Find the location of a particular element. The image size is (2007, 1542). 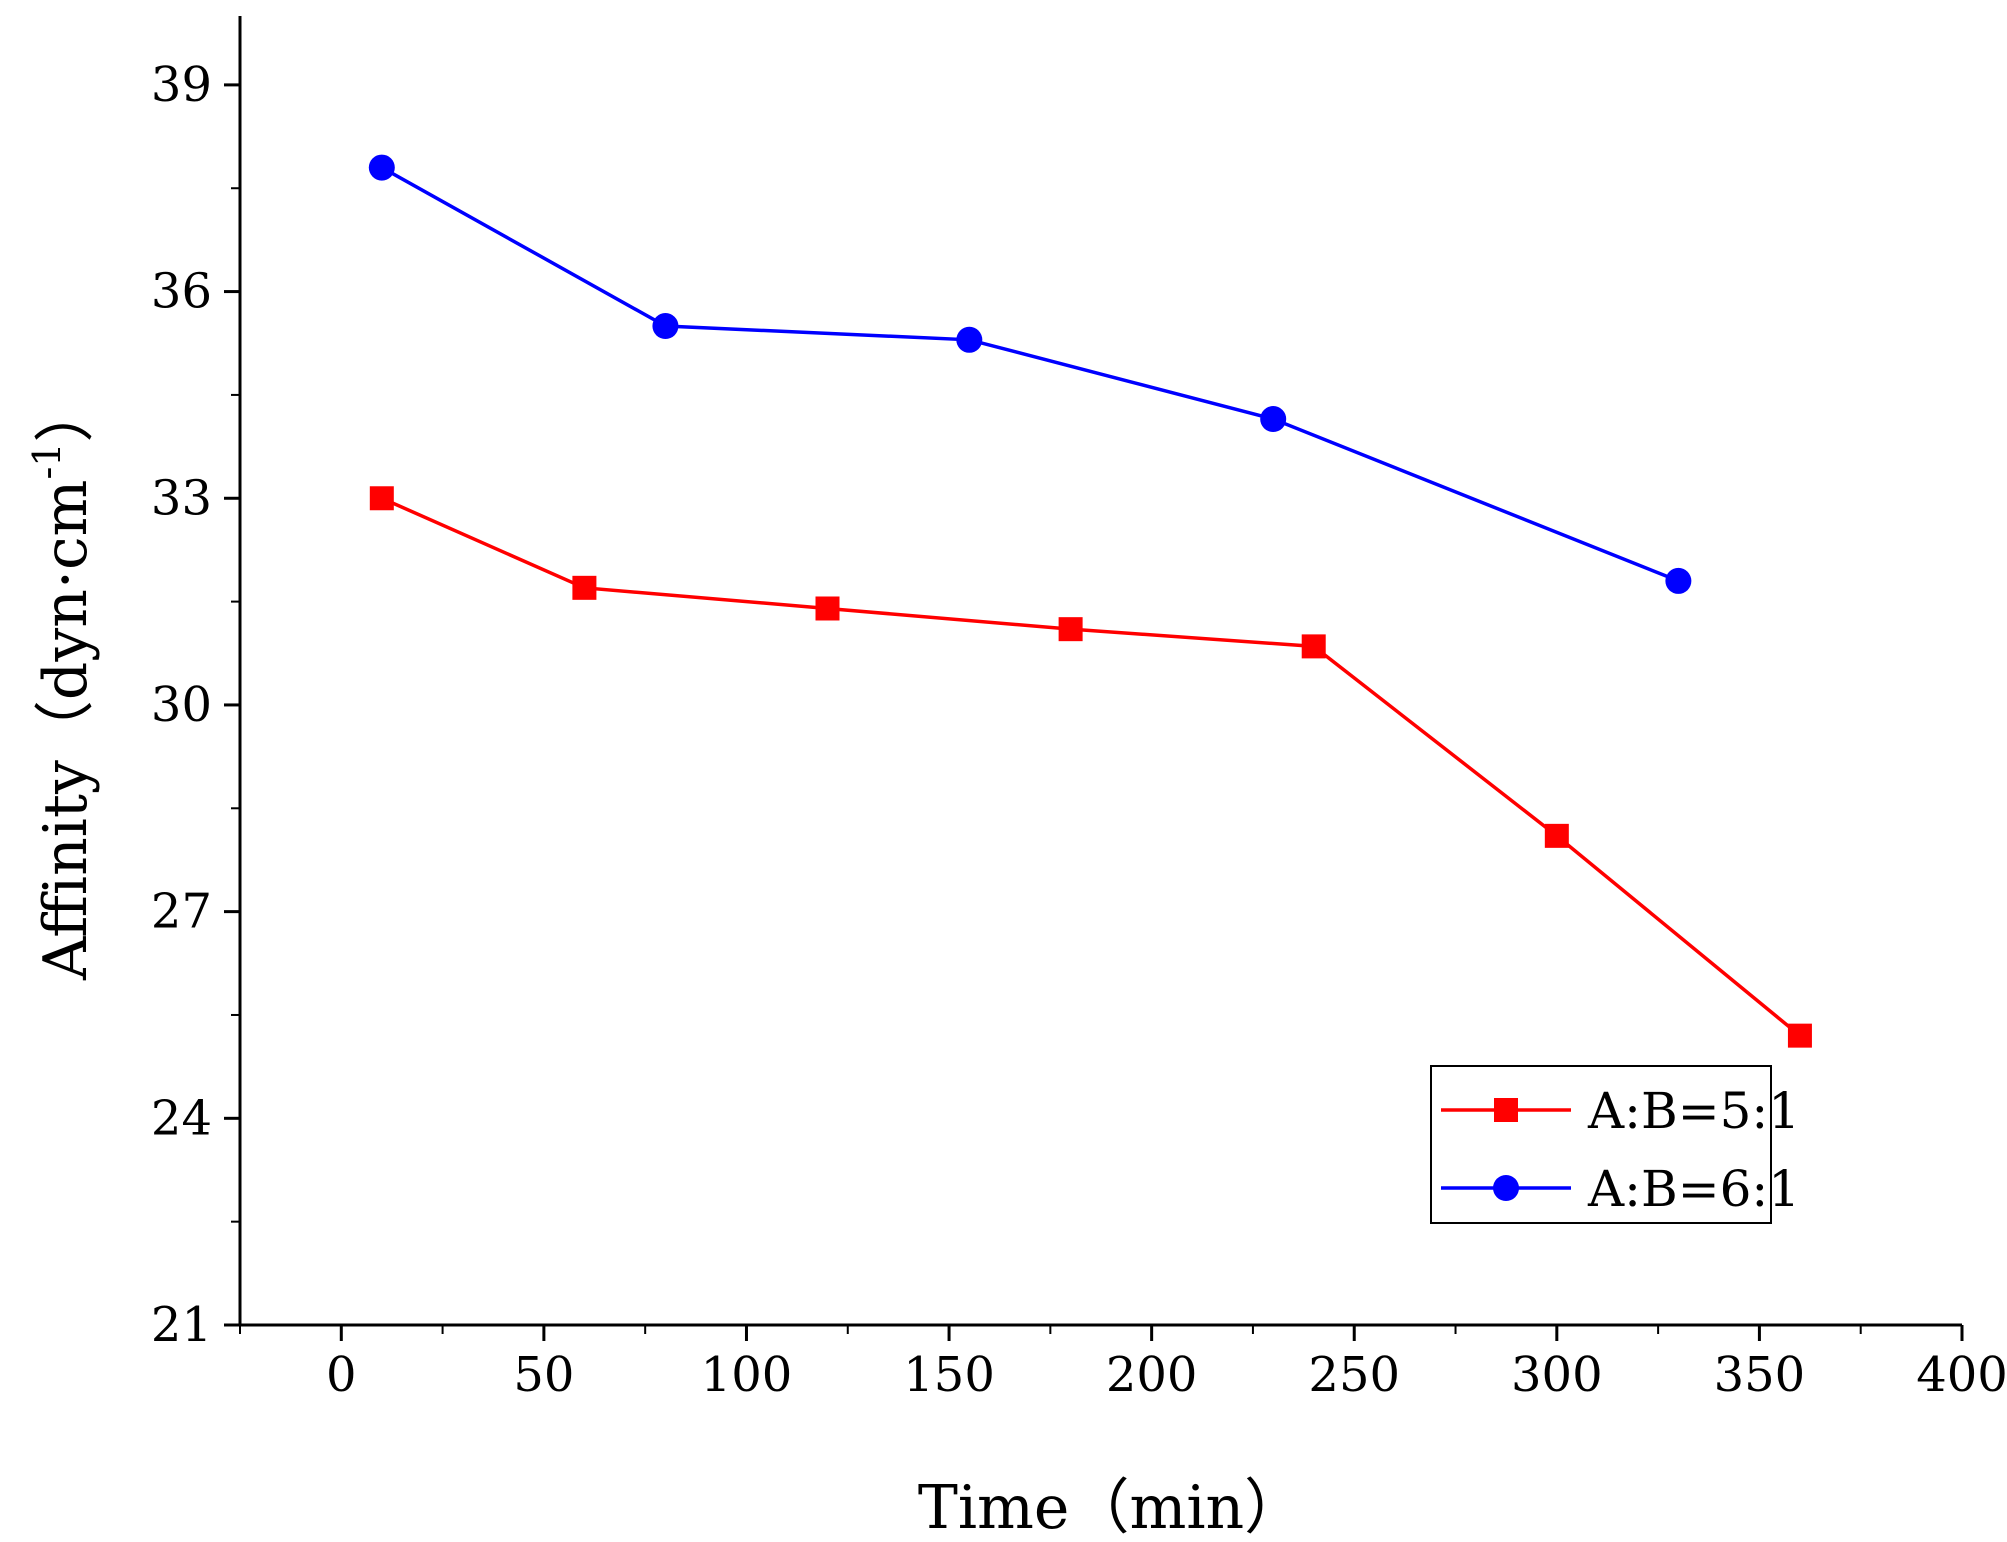

x-tick-label: 200 is located at coordinates (1152, 1375).